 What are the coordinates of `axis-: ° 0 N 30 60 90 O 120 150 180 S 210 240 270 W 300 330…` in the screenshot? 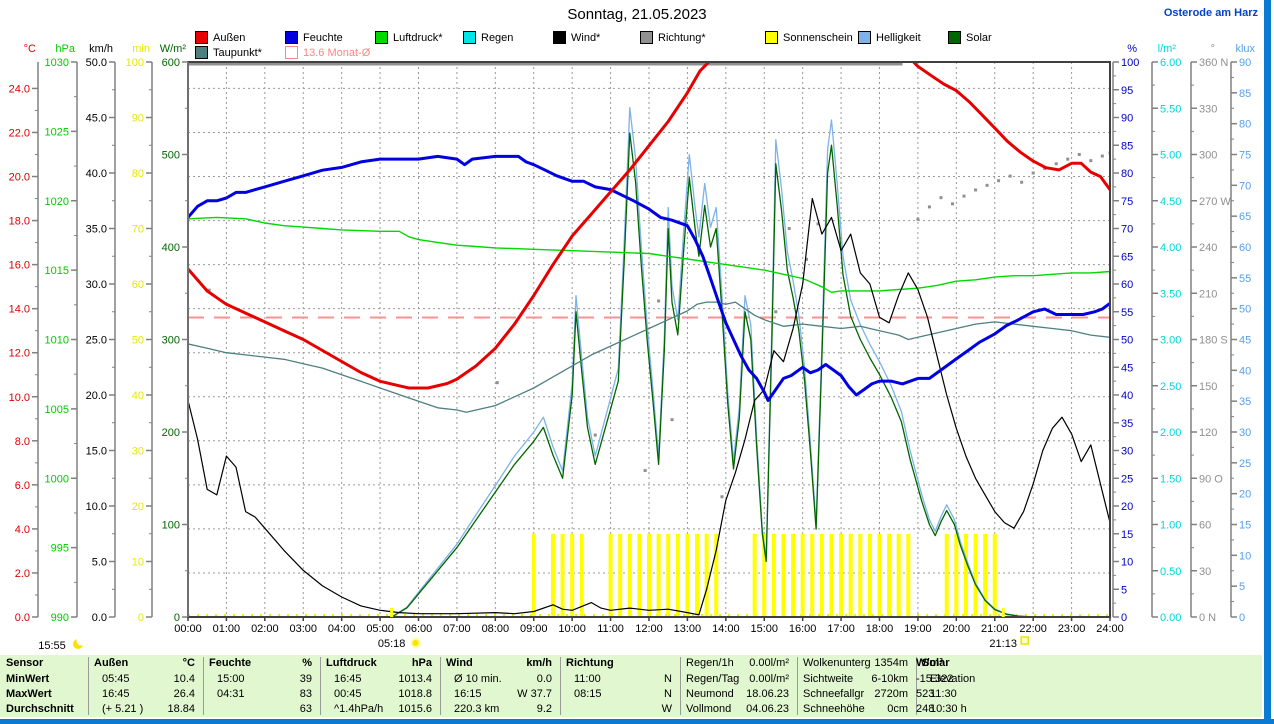 It's located at (1210, 333).